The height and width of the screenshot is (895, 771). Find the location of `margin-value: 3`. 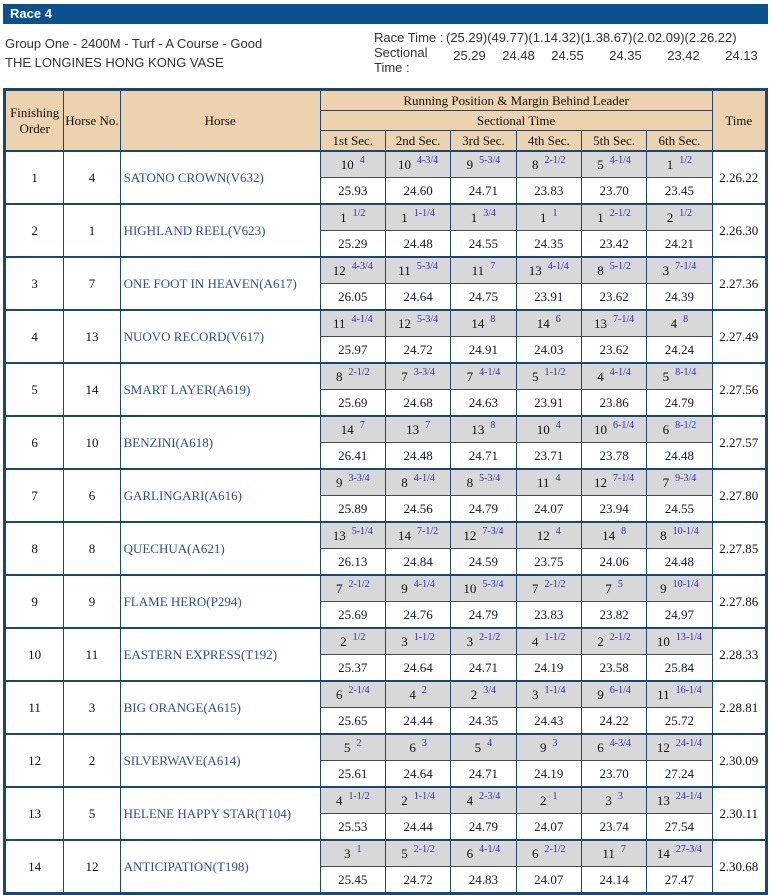

margin-value: 3 is located at coordinates (620, 797).